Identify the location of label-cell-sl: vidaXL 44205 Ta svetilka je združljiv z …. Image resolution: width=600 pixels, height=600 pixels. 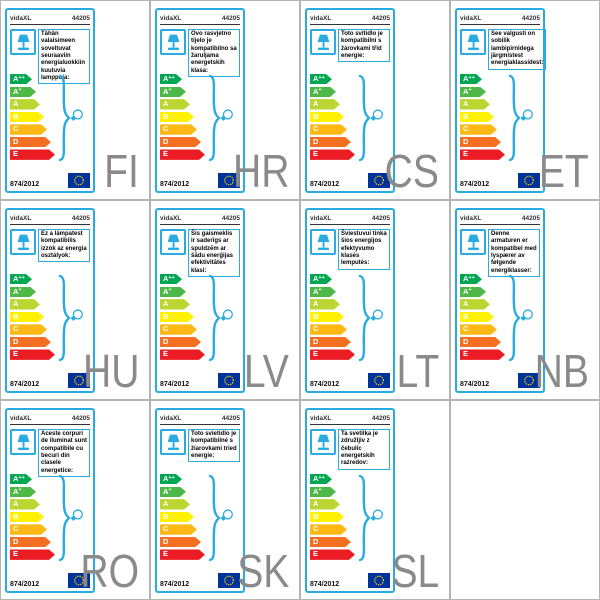
(375, 500).